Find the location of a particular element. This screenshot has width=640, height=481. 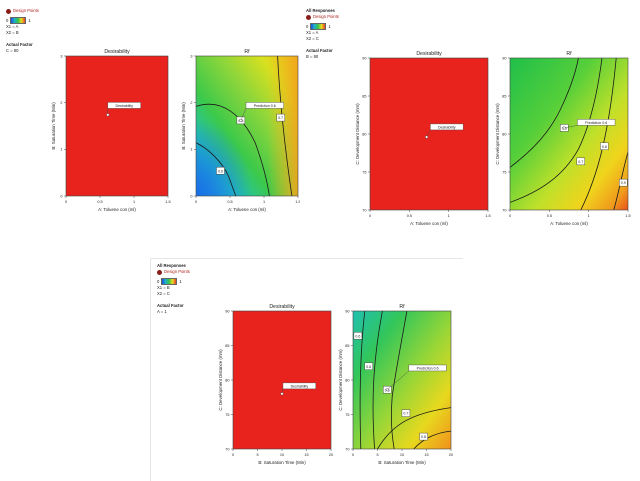

y-tick-label: 3 is located at coordinates (61, 56).